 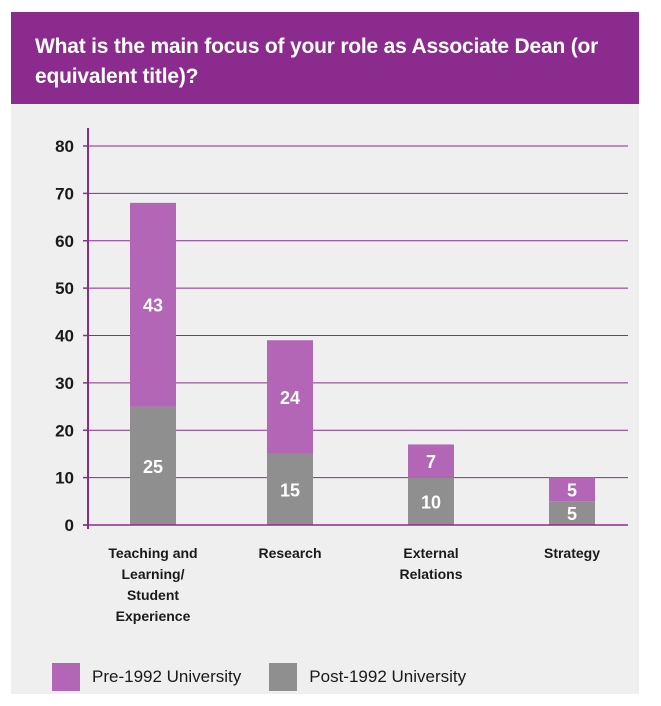 I want to click on data-label-post-1992-external-relations: 10, so click(x=431, y=502).